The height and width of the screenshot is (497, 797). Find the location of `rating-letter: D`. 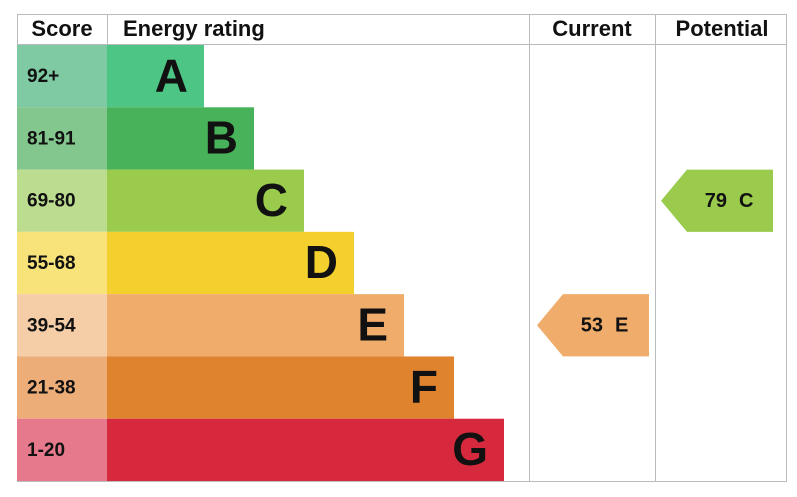

rating-letter: D is located at coordinates (321, 262).